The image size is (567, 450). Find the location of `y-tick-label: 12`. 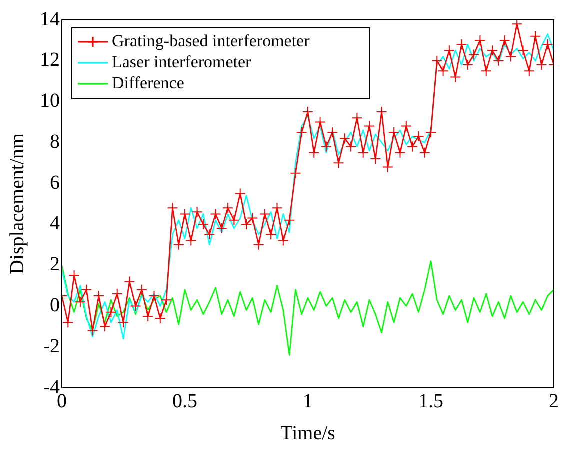

y-tick-label: 12 is located at coordinates (50, 60).